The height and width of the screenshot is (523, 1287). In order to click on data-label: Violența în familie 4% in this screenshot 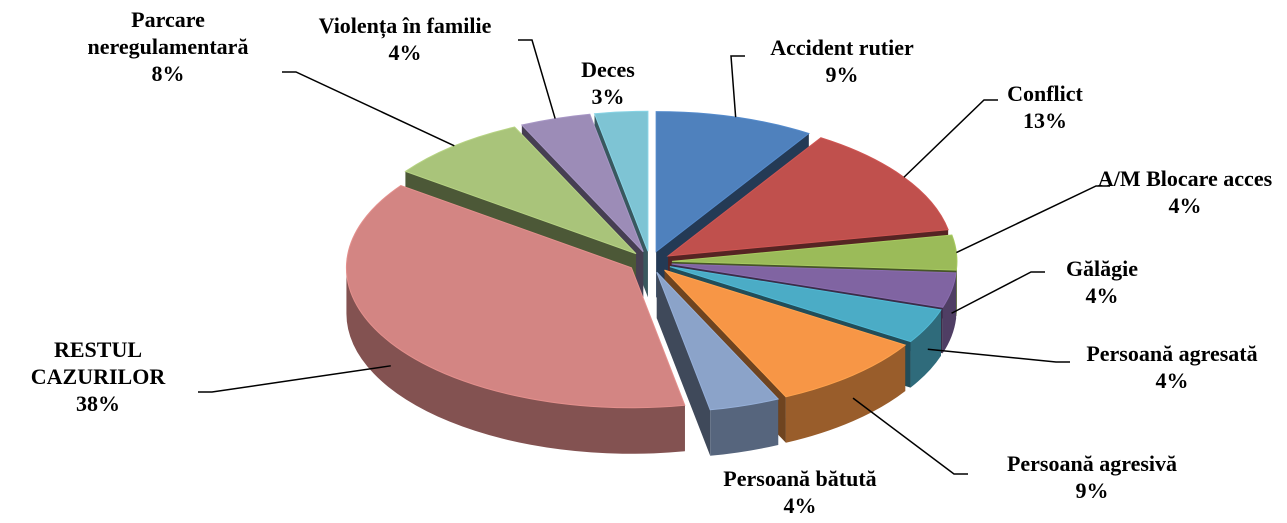, I will do `click(405, 39)`.